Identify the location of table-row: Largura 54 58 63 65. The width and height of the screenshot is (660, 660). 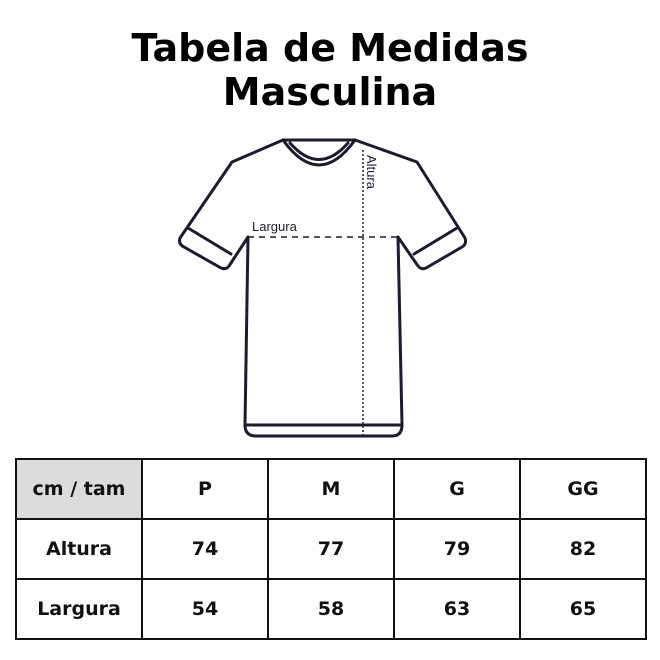
(331, 609).